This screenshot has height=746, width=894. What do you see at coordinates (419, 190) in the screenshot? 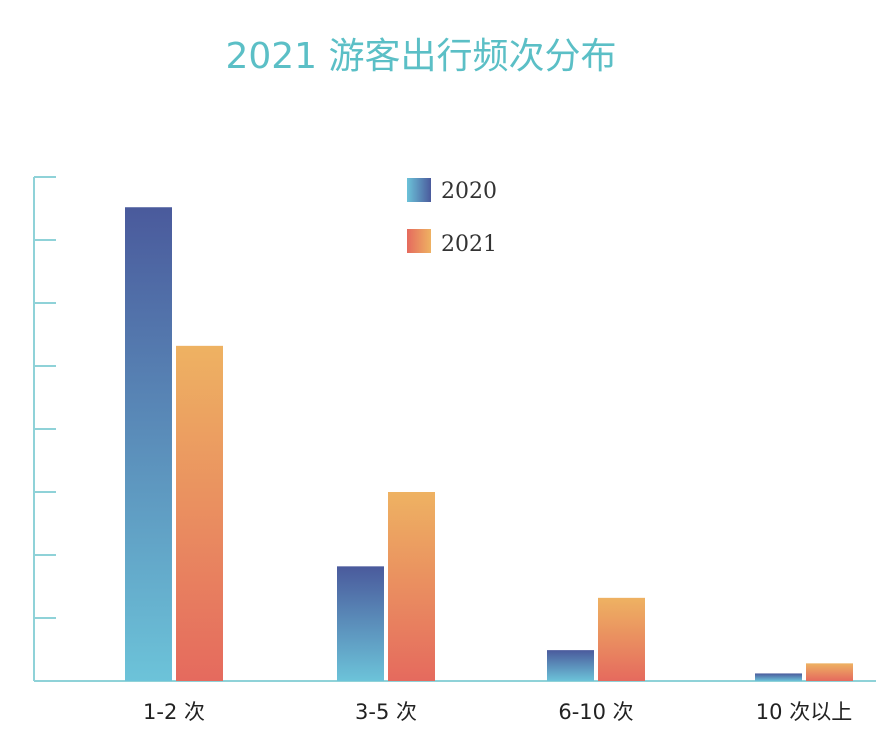
I see `legend-swatch-2020` at bounding box center [419, 190].